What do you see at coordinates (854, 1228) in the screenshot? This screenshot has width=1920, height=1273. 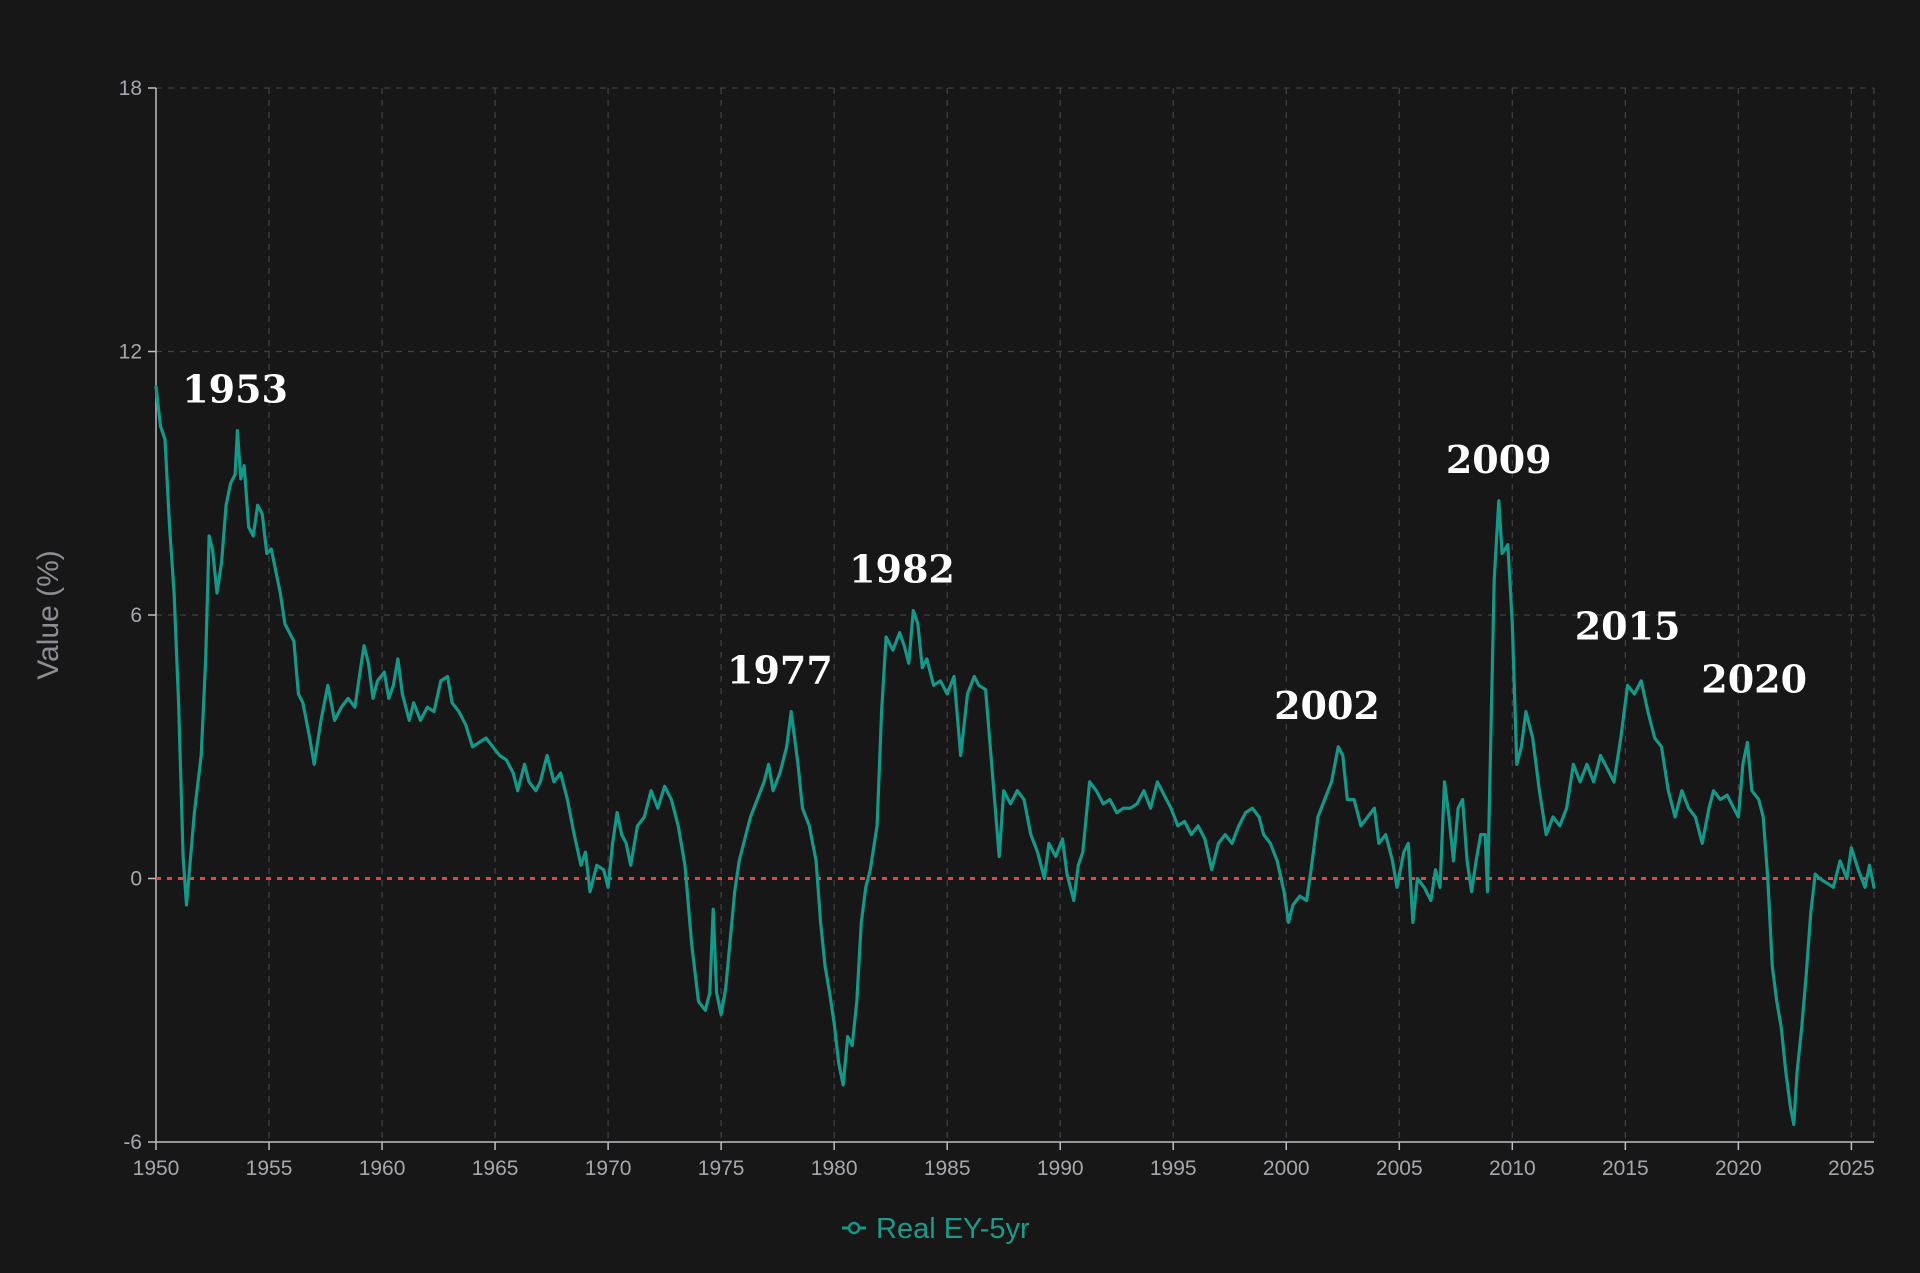 I see `legend-circle-icon` at bounding box center [854, 1228].